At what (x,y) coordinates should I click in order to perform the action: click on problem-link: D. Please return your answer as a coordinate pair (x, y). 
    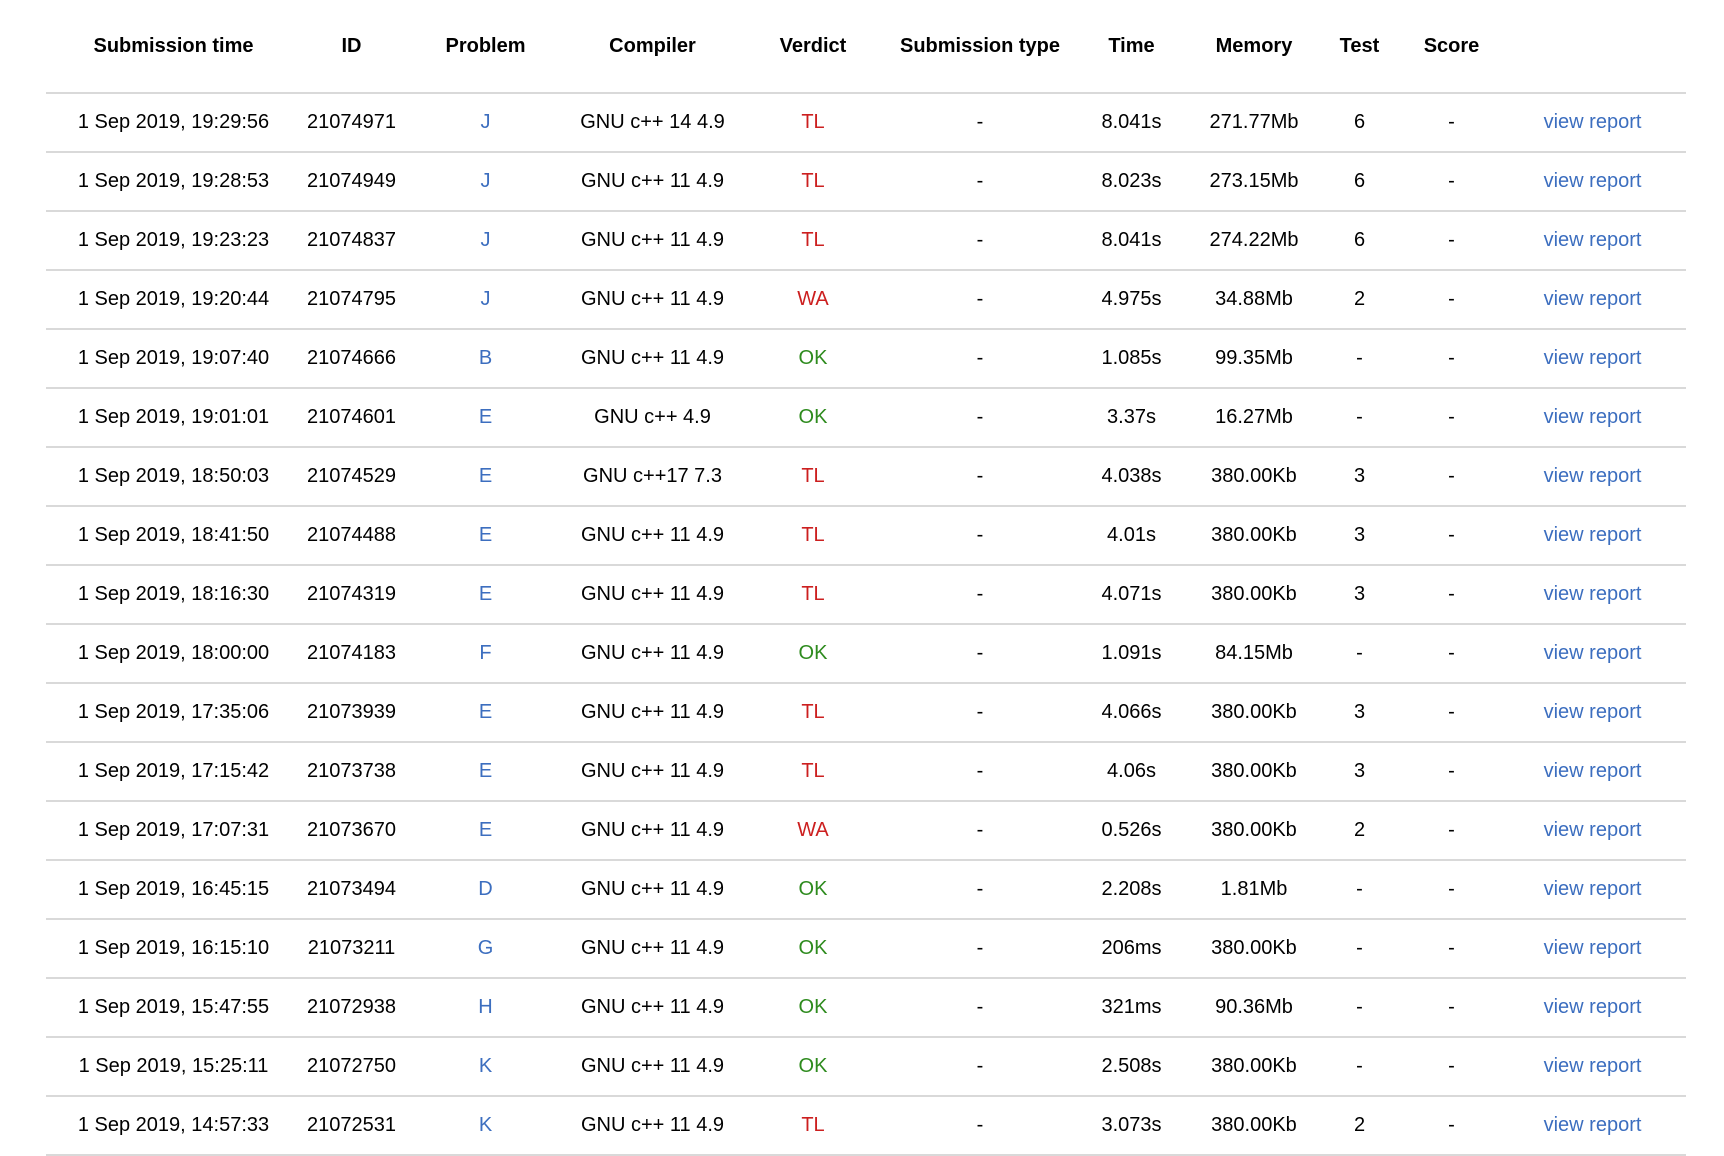
    Looking at the image, I should click on (485, 889).